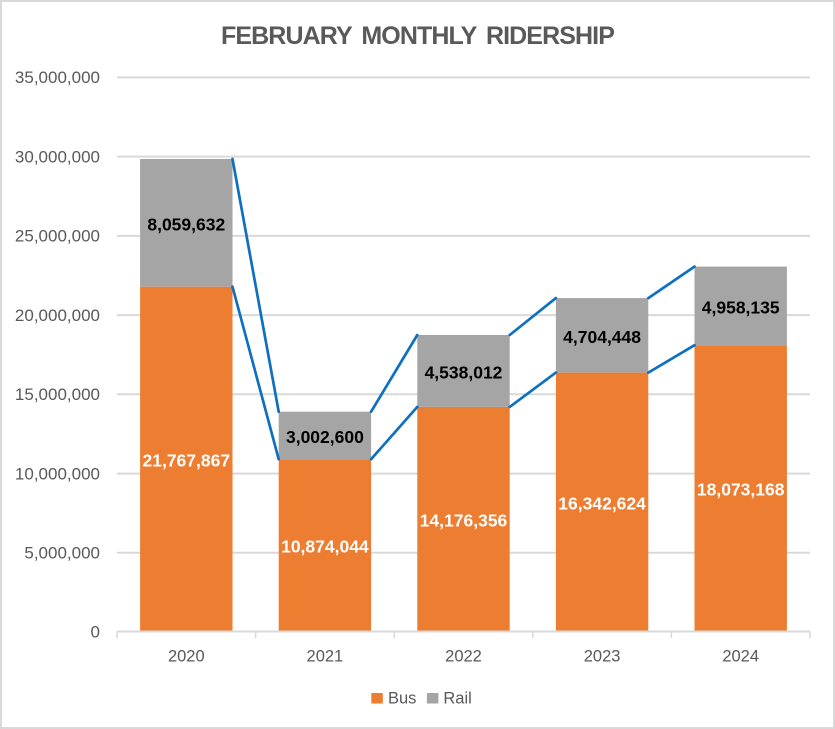 The height and width of the screenshot is (729, 835). What do you see at coordinates (325, 657) in the screenshot?
I see `svg-text: 2021` at bounding box center [325, 657].